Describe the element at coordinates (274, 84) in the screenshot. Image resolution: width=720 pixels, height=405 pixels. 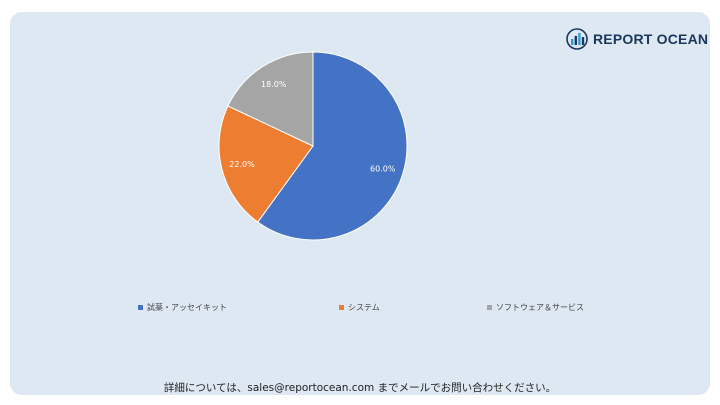
I see `data-label-software: 18.0%` at that location.